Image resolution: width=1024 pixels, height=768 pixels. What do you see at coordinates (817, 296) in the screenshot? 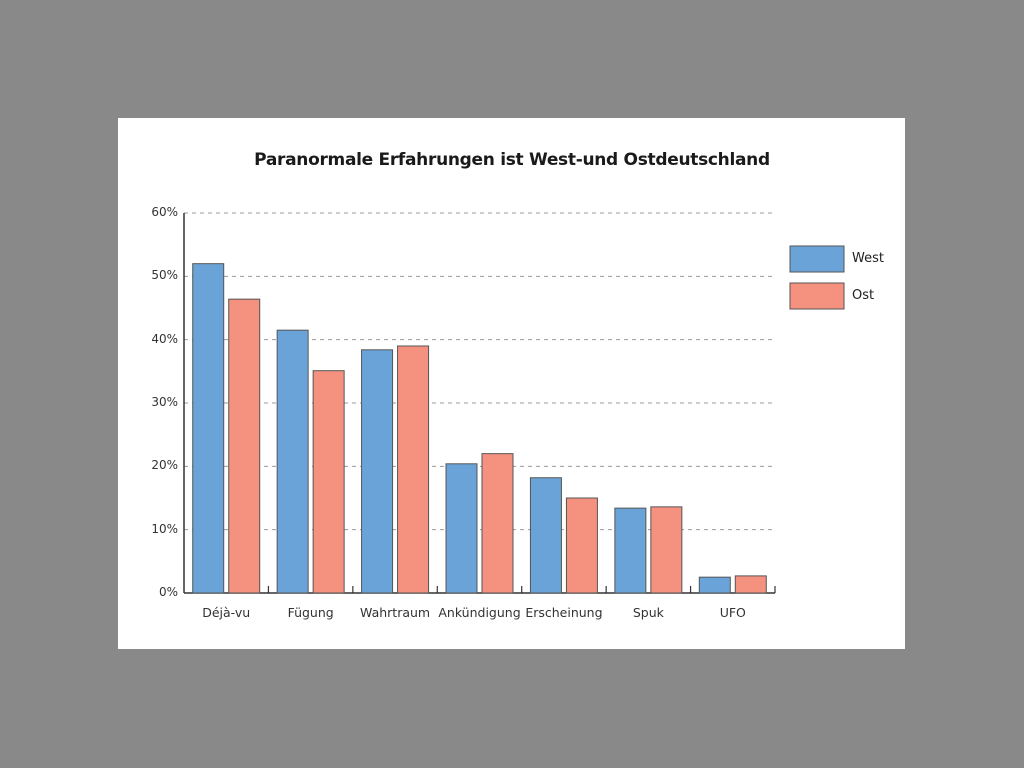
I see `legend-swatch-ost` at bounding box center [817, 296].